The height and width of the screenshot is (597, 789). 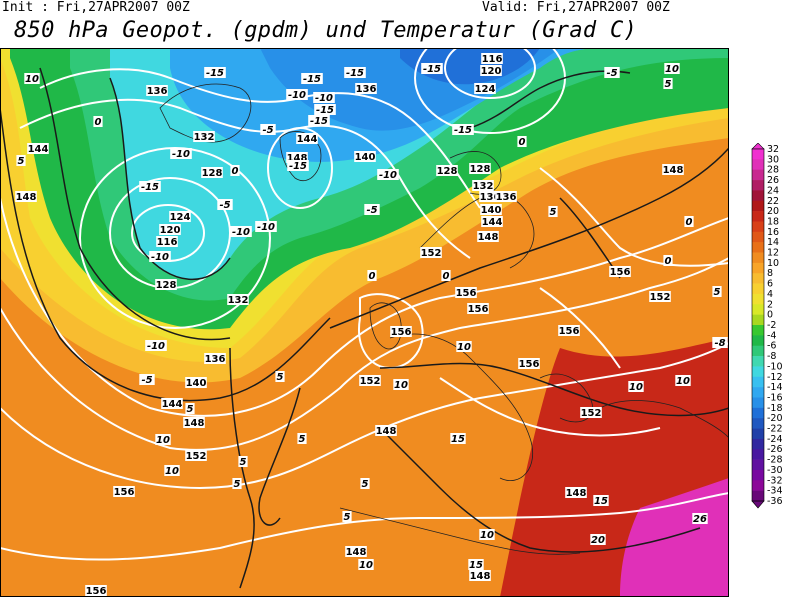 What do you see at coordinates (719, 343) in the screenshot?
I see `temperature-label: -8` at bounding box center [719, 343].